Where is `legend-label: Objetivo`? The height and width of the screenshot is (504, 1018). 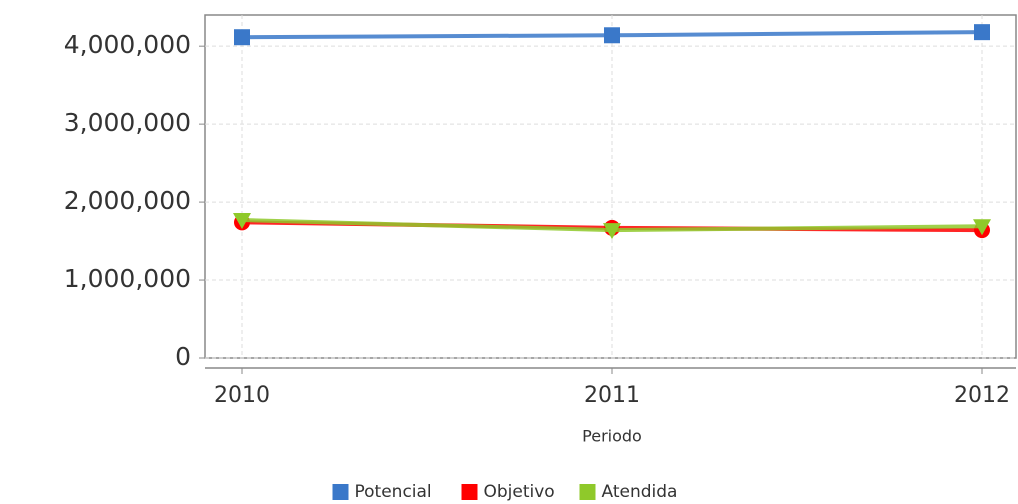
legend-label: Objetivo is located at coordinates (519, 492).